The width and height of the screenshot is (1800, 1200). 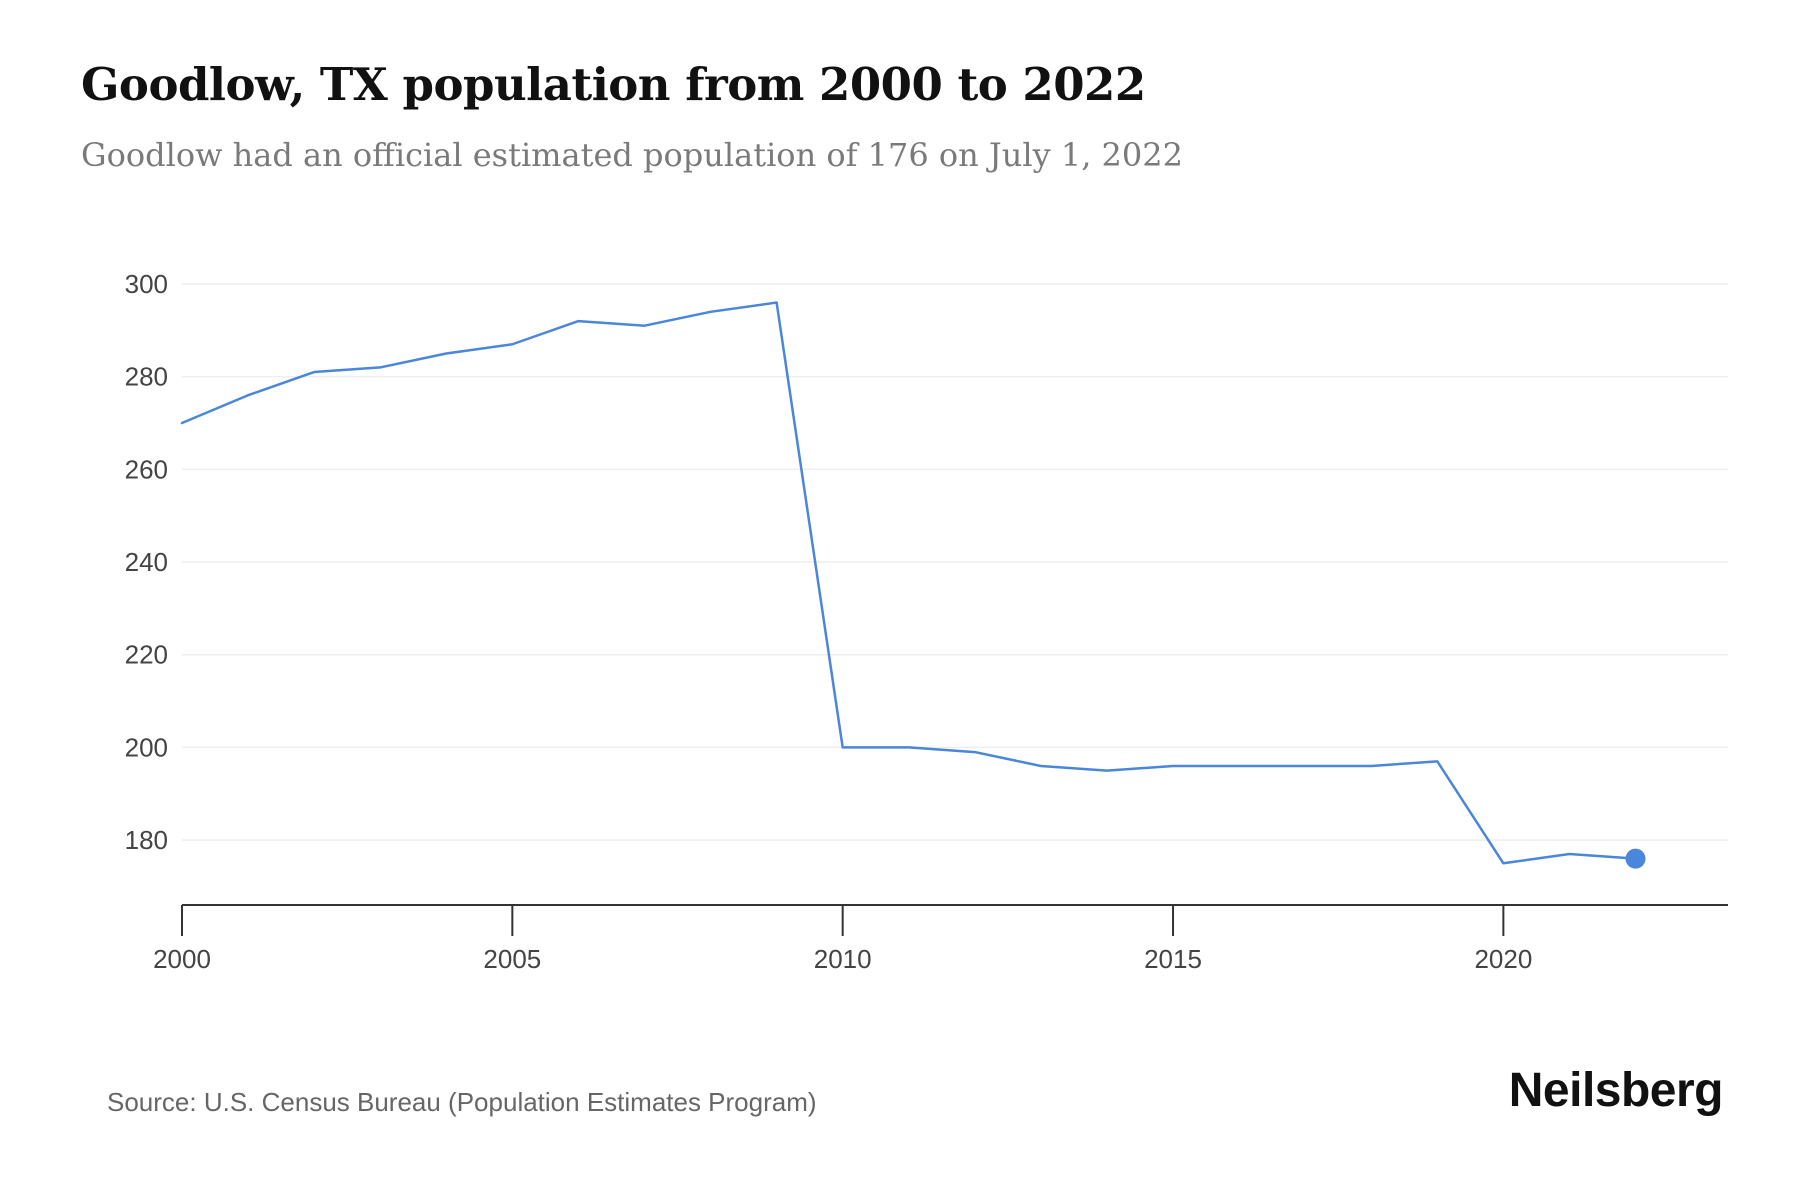 I want to click on chart-title: Goodlow, TX population from 2000 to 2022, so click(x=613, y=84).